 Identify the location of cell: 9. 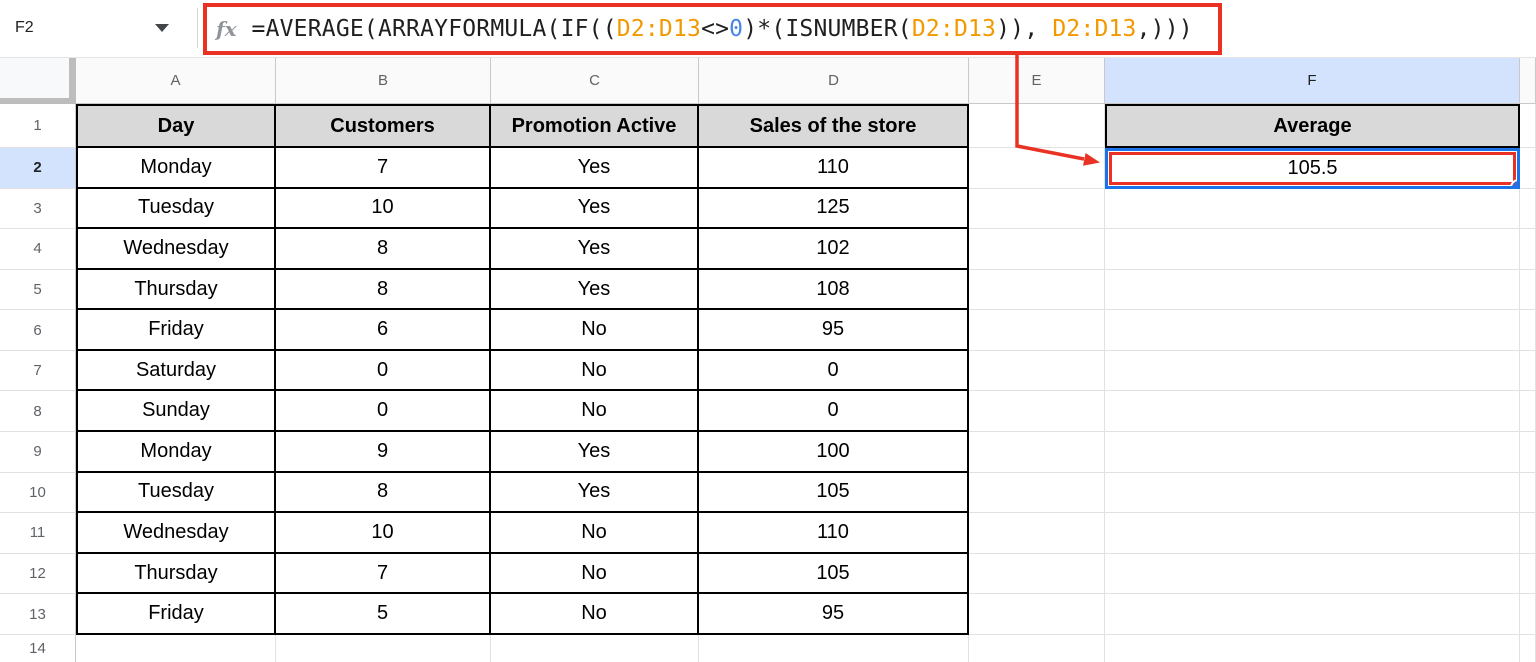
(383, 452).